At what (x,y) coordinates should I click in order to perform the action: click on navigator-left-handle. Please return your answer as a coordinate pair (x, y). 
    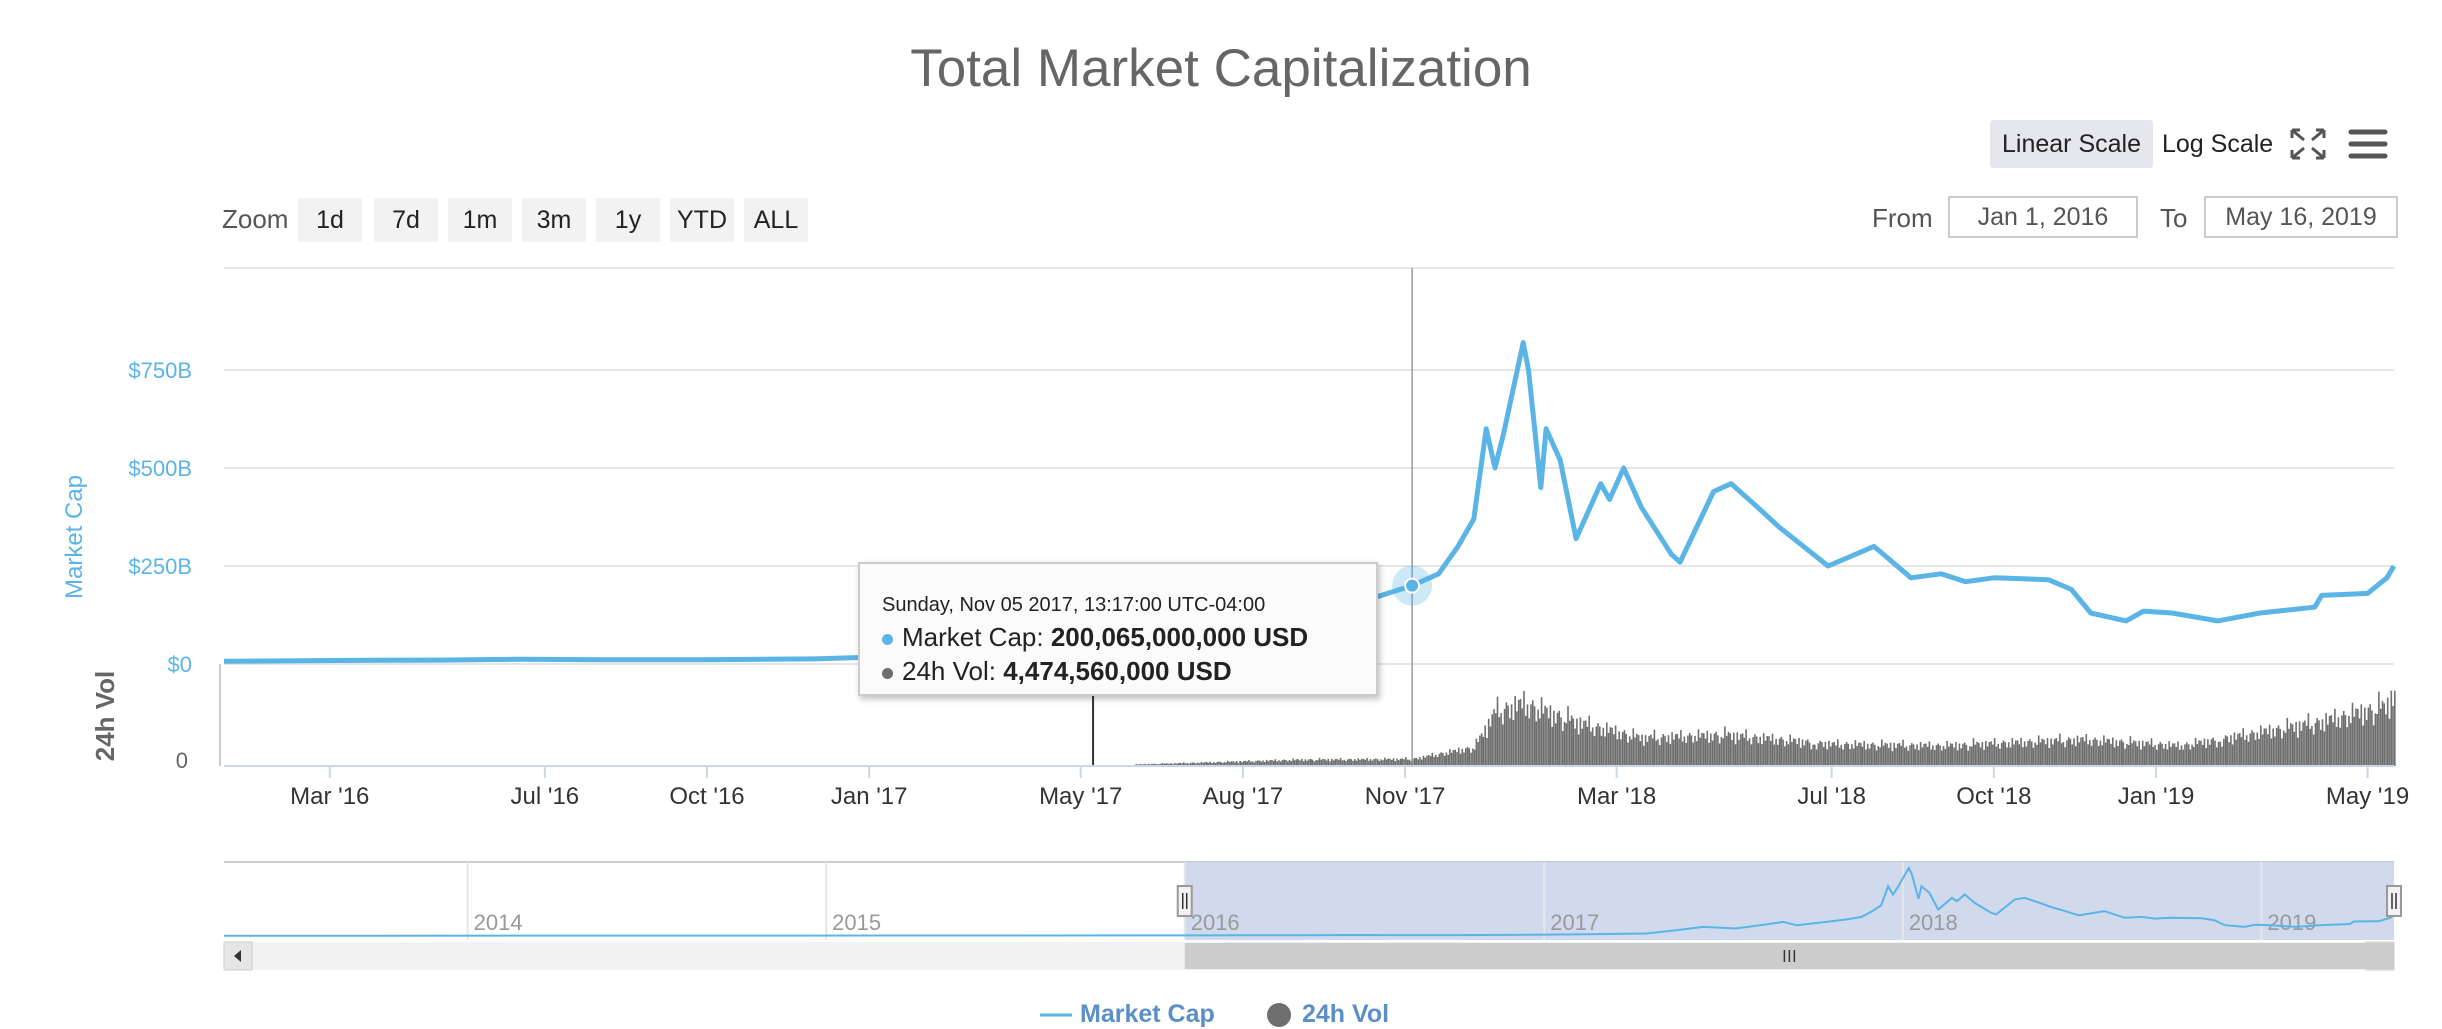
    Looking at the image, I should click on (1184, 901).